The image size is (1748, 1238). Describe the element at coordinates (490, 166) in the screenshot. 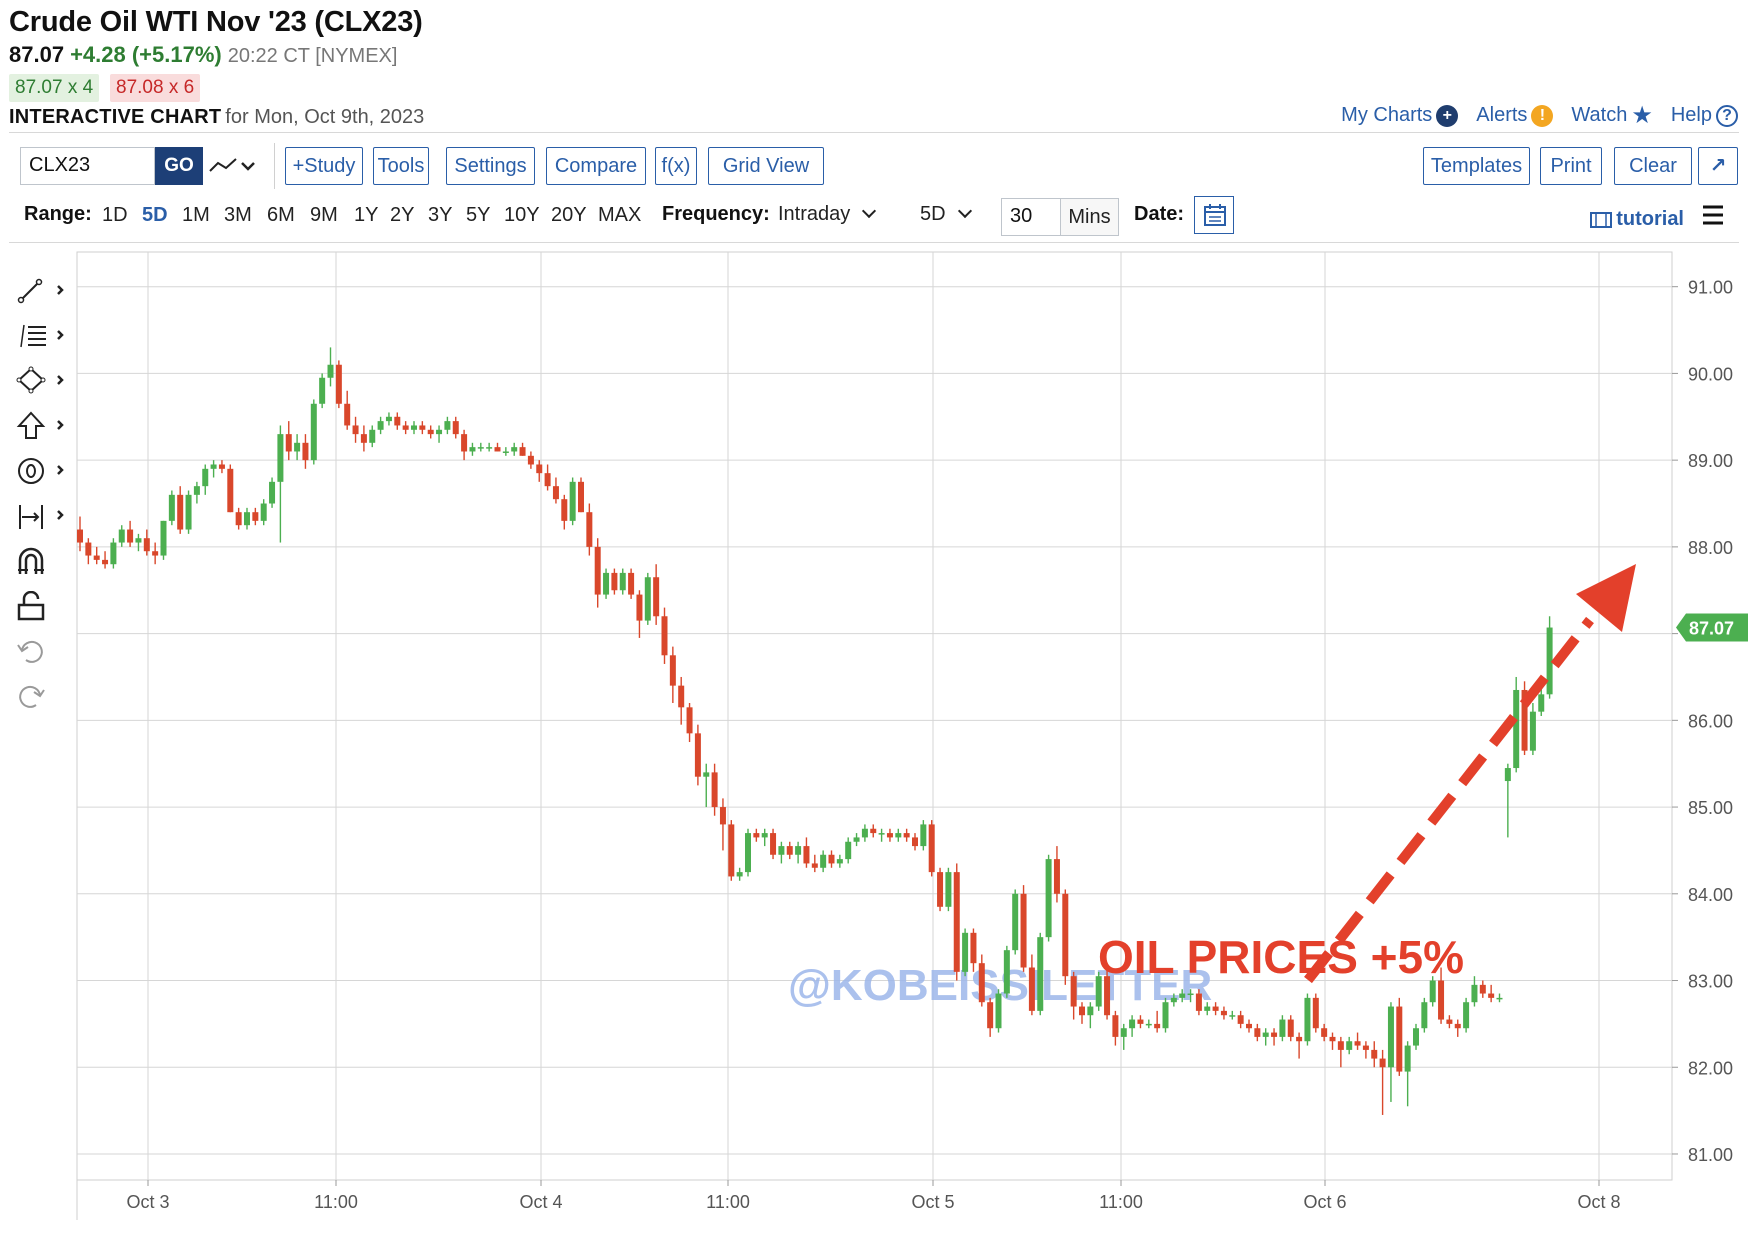

I see `settings-button: Settings` at that location.